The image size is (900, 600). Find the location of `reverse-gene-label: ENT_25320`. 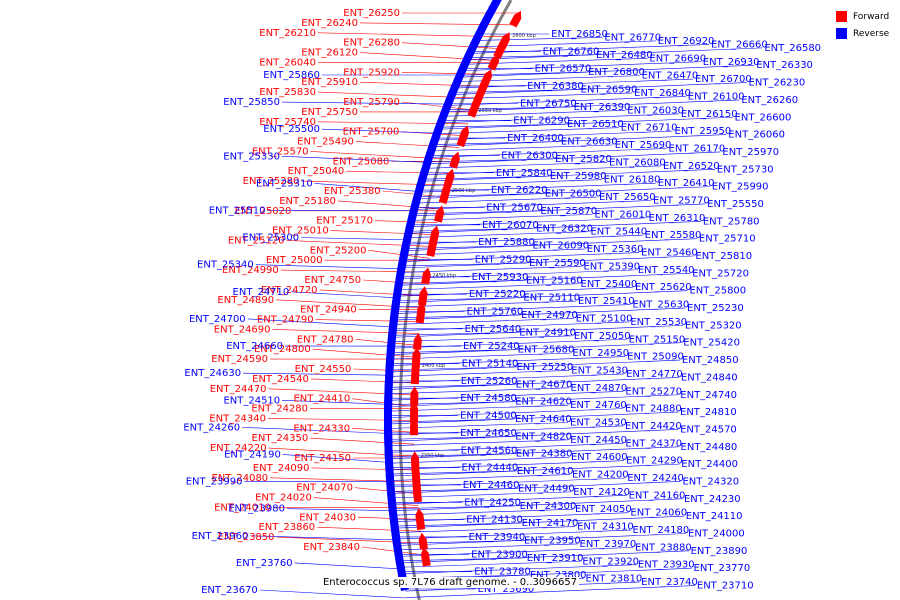

reverse-gene-label: ENT_25320 is located at coordinates (713, 325).